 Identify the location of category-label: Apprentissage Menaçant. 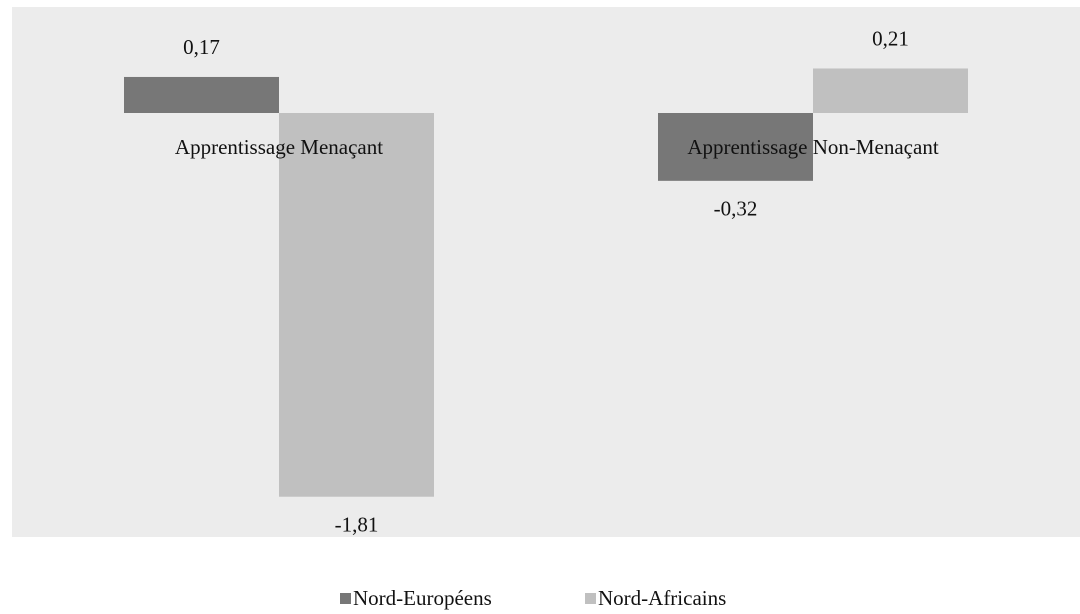
(279, 147).